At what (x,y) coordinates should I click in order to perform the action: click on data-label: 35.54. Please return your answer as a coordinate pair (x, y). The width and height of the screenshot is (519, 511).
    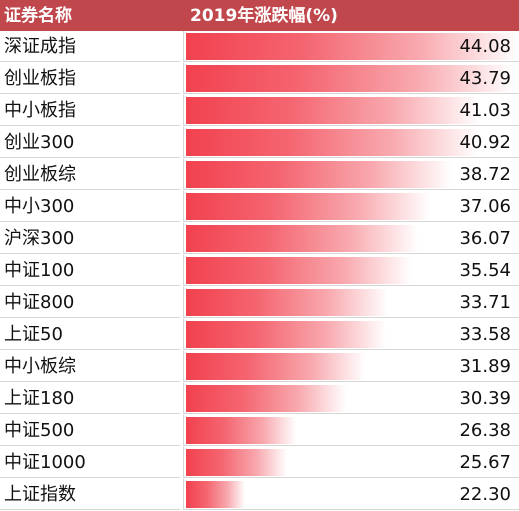
    Looking at the image, I should click on (485, 270).